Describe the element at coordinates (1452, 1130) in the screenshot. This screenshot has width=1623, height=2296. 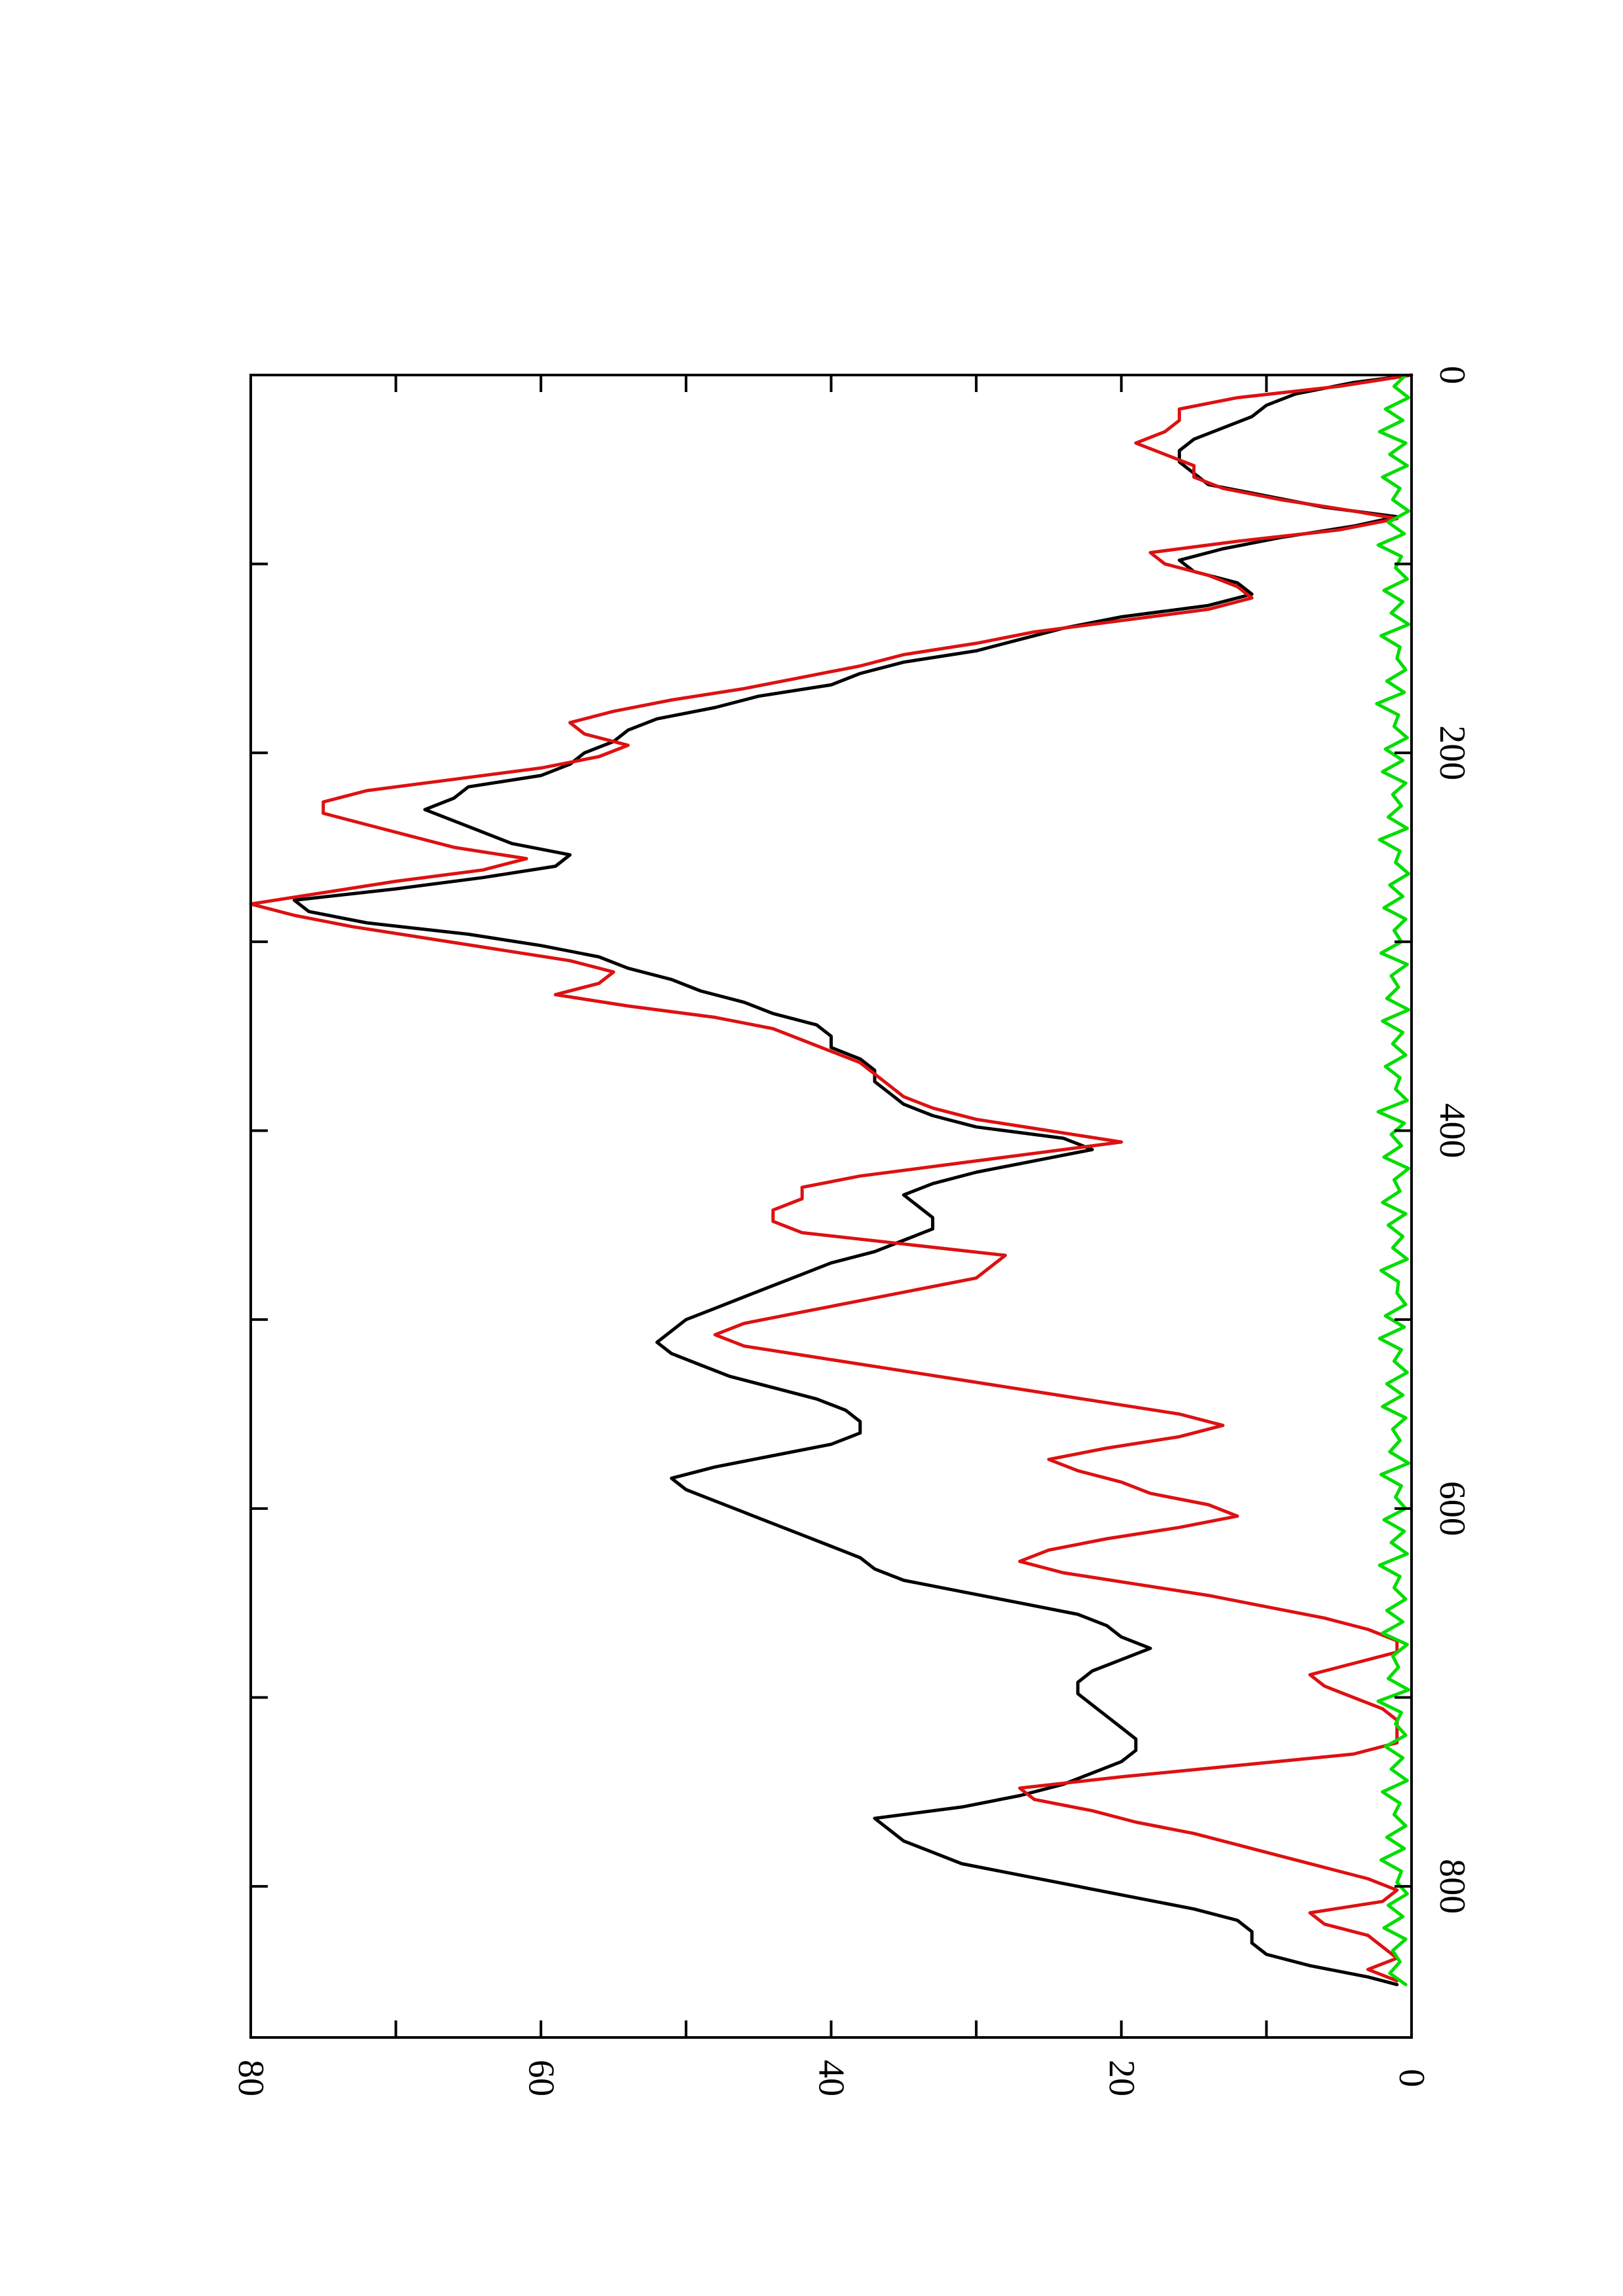
I see `x-tick-label: 400` at that location.